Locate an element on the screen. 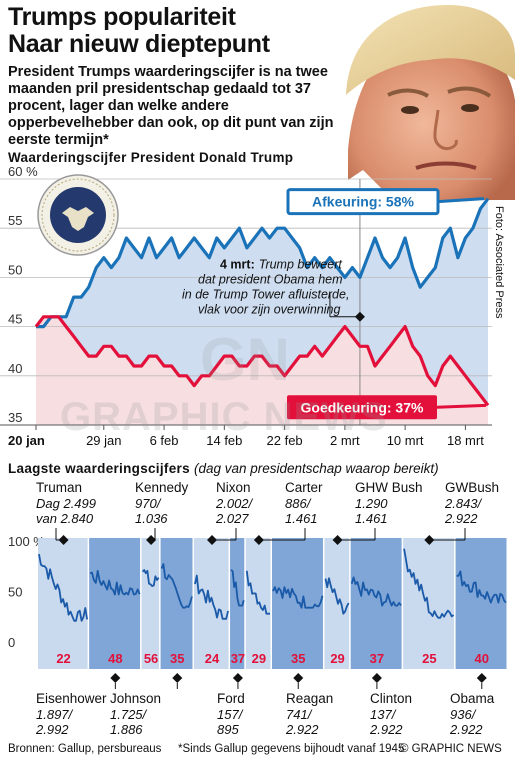 The width and height of the screenshot is (515, 765). footer-copyright: © GRAPHIC NEWS is located at coordinates (451, 749).